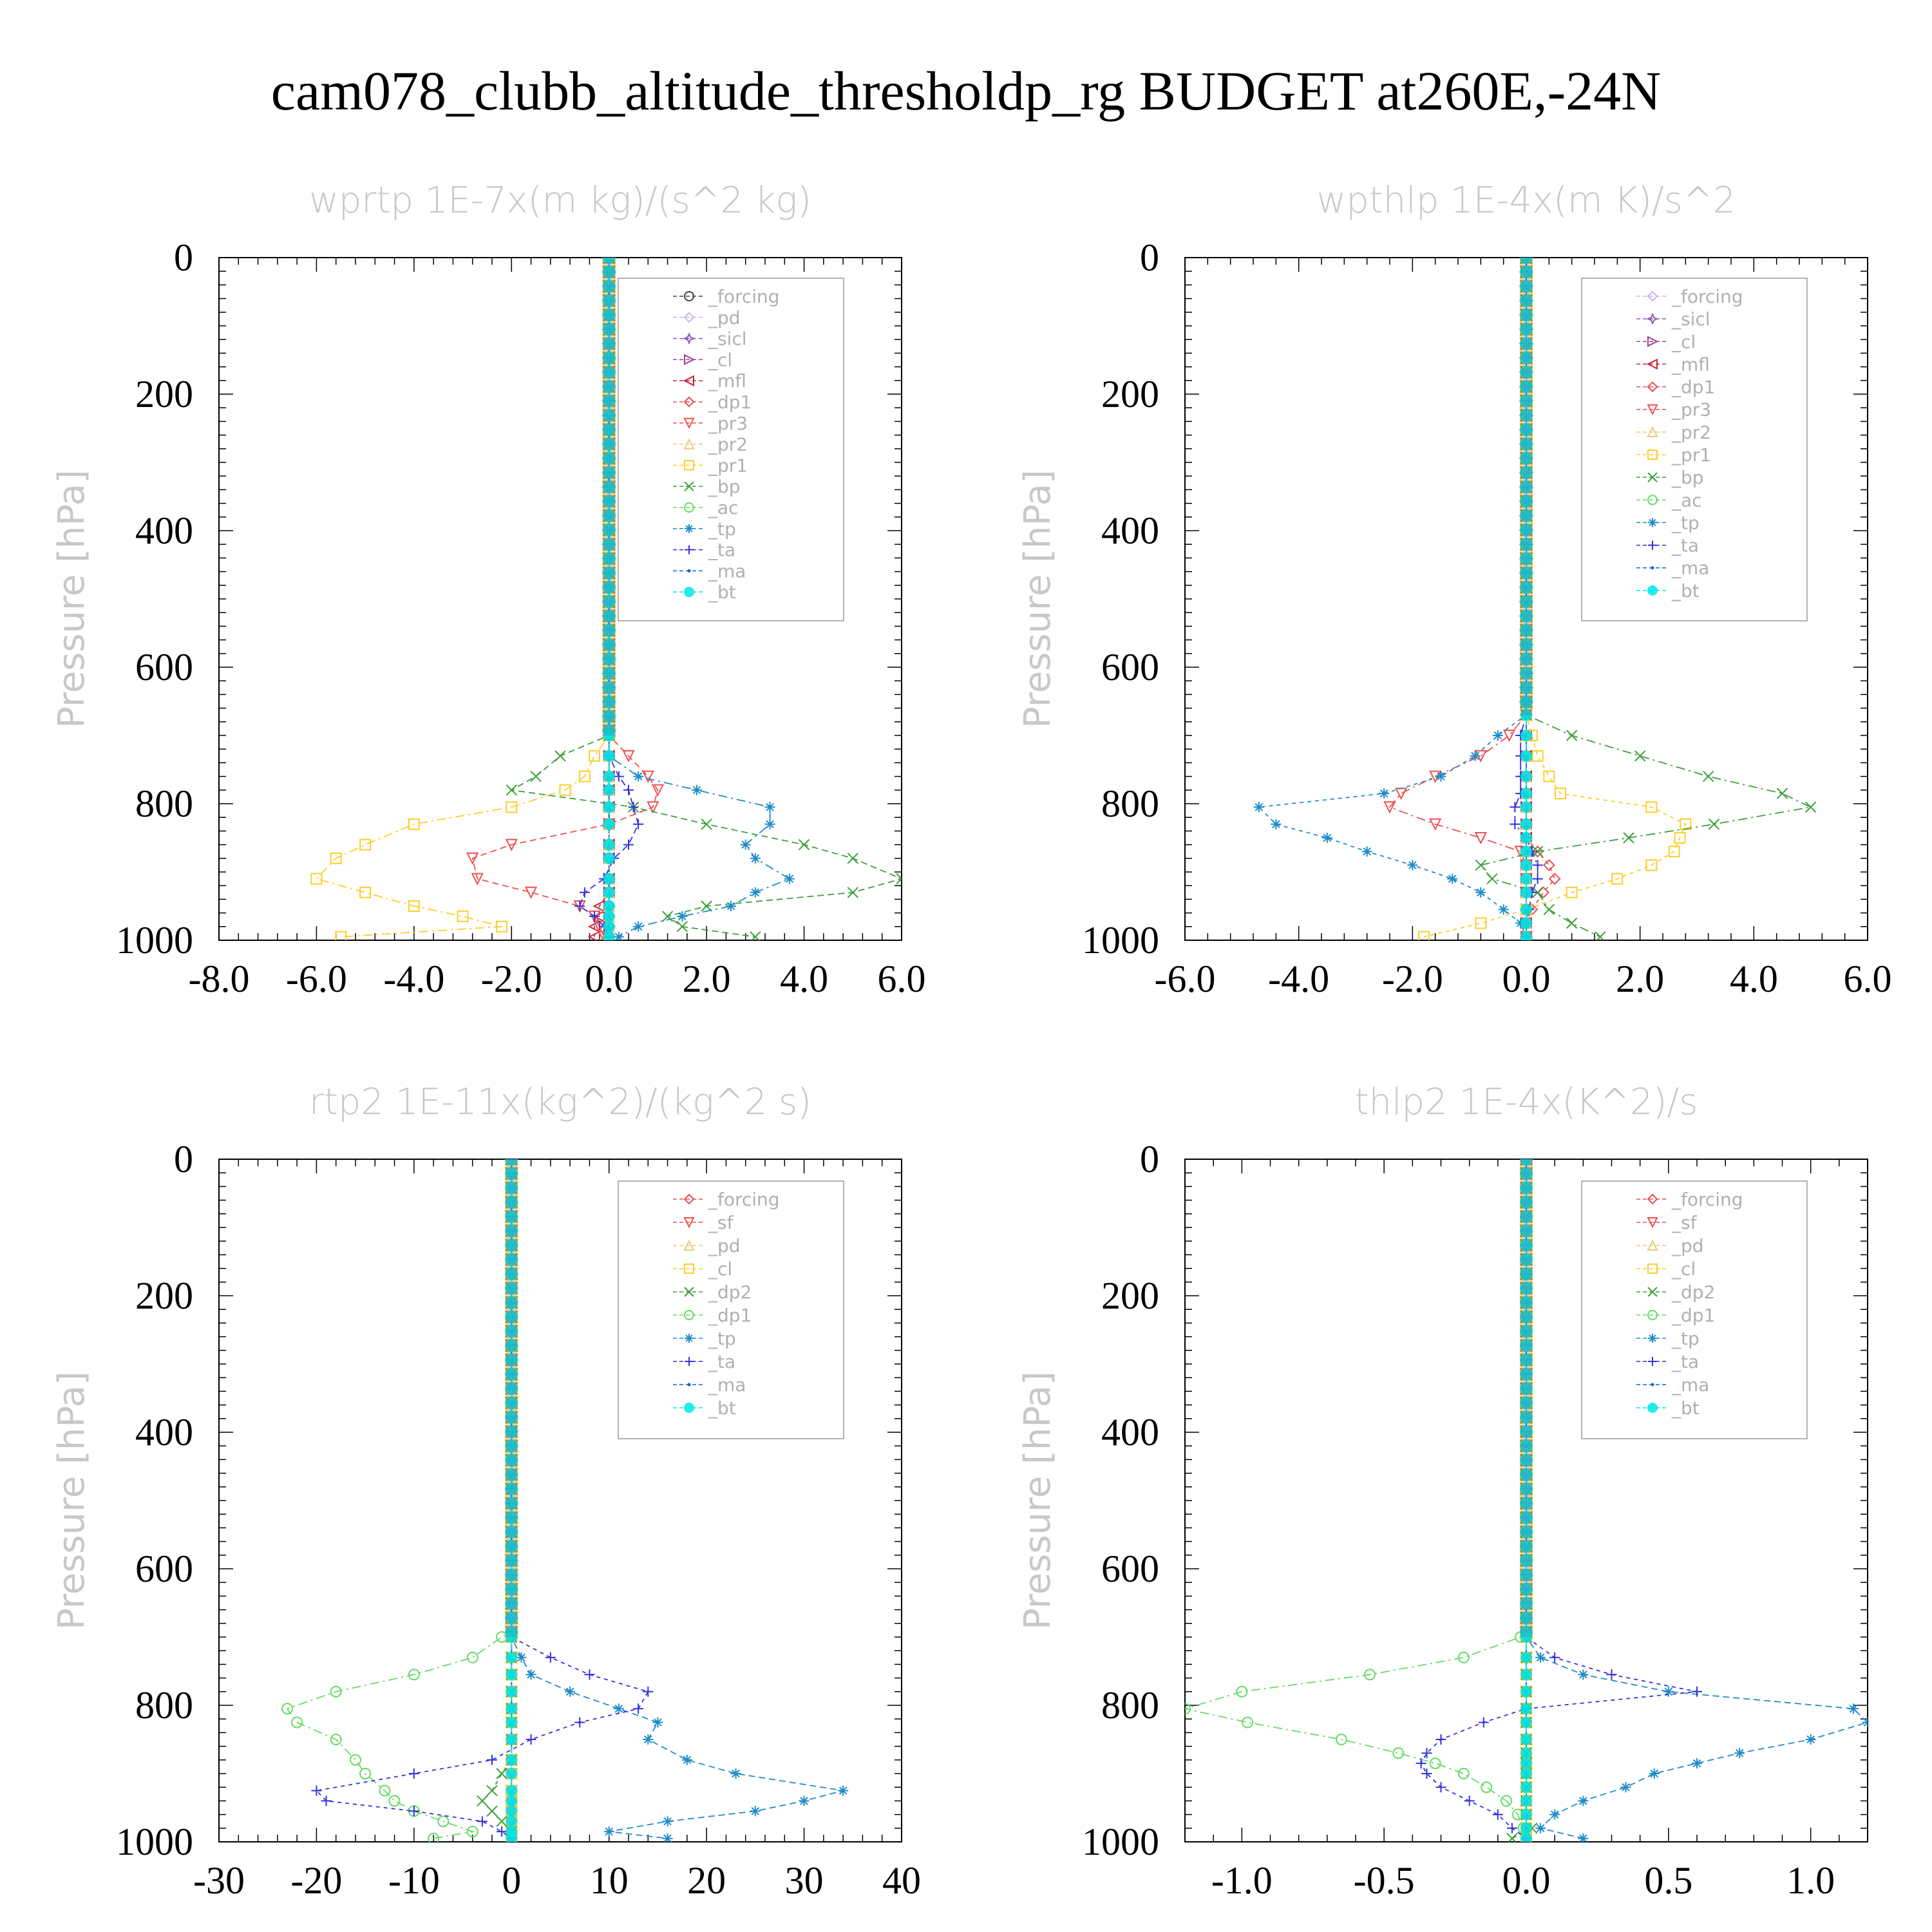 Image resolution: width=1932 pixels, height=1932 pixels. What do you see at coordinates (1686, 522) in the screenshot?
I see `legend-label: _tp` at bounding box center [1686, 522].